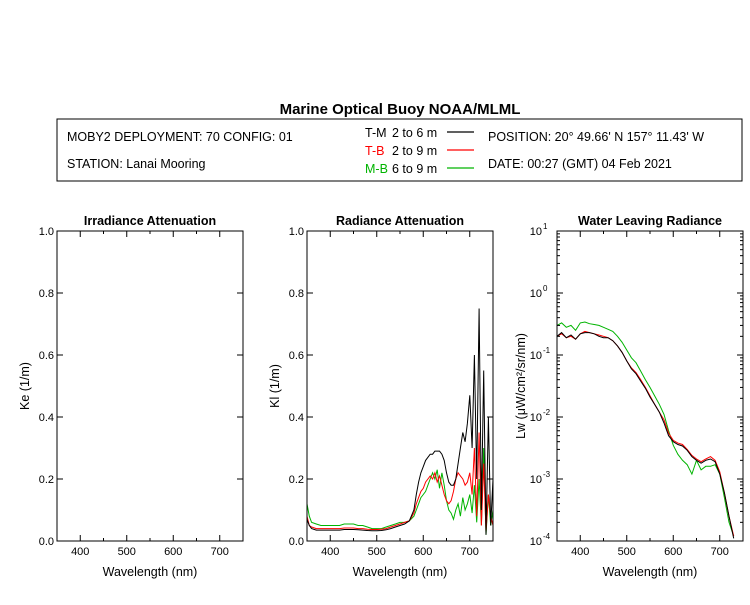  I want to click on figure-title: Marine Optical Buoy NOAA/MLML, so click(400, 109).